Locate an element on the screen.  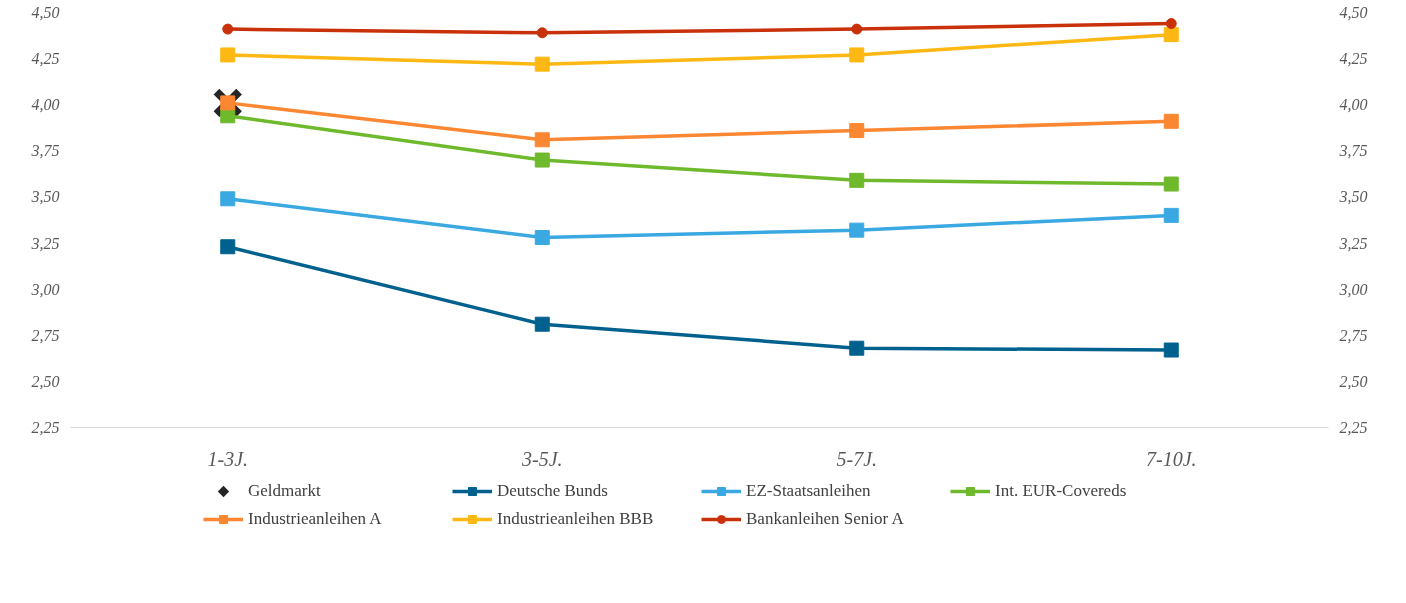
y-tick-label: 2,50 is located at coordinates (45, 381).